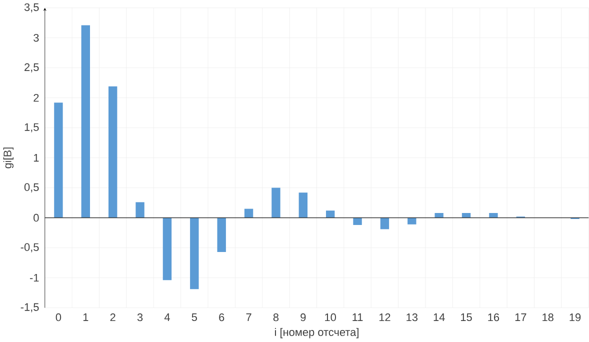  What do you see at coordinates (167, 318) in the screenshot?
I see `x-tick-label: 4` at bounding box center [167, 318].